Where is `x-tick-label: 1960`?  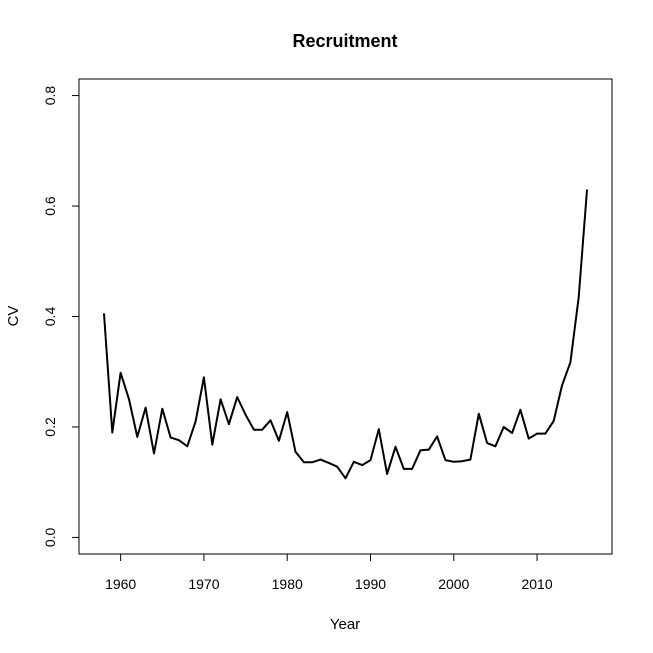
x-tick-label: 1960 is located at coordinates (120, 584).